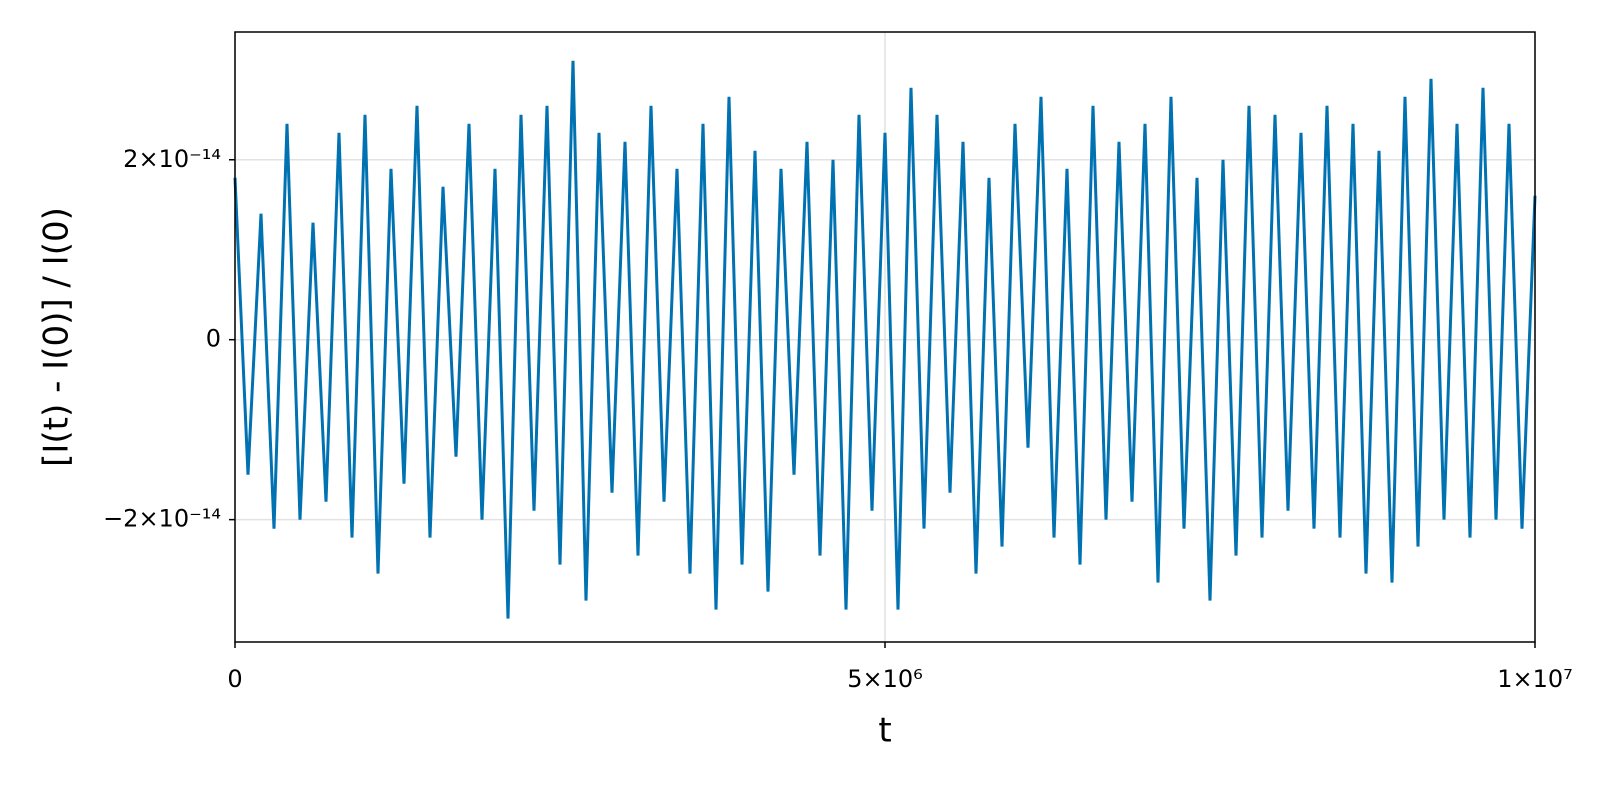  What do you see at coordinates (172, 159) in the screenshot?
I see `y-tick-label: 2×10⁻¹⁴` at bounding box center [172, 159].